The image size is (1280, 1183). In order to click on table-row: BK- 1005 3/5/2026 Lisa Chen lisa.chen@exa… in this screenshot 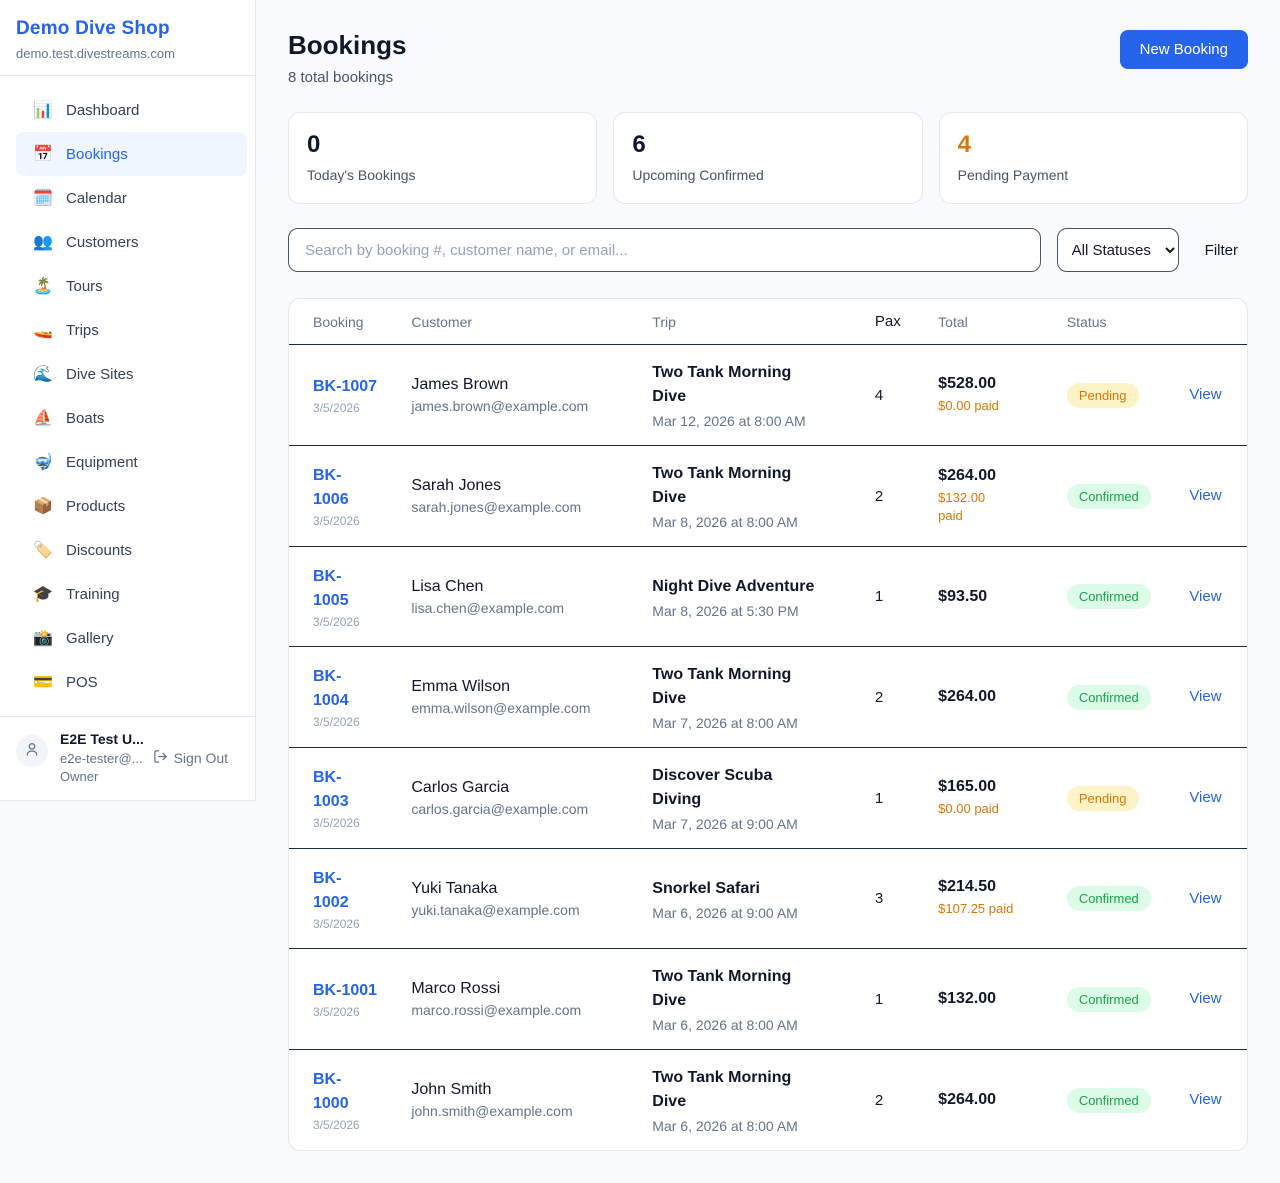, I will do `click(768, 597)`.